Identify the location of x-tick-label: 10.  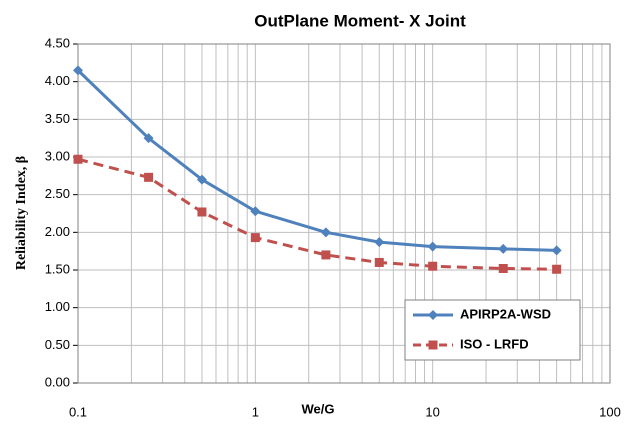
(432, 411).